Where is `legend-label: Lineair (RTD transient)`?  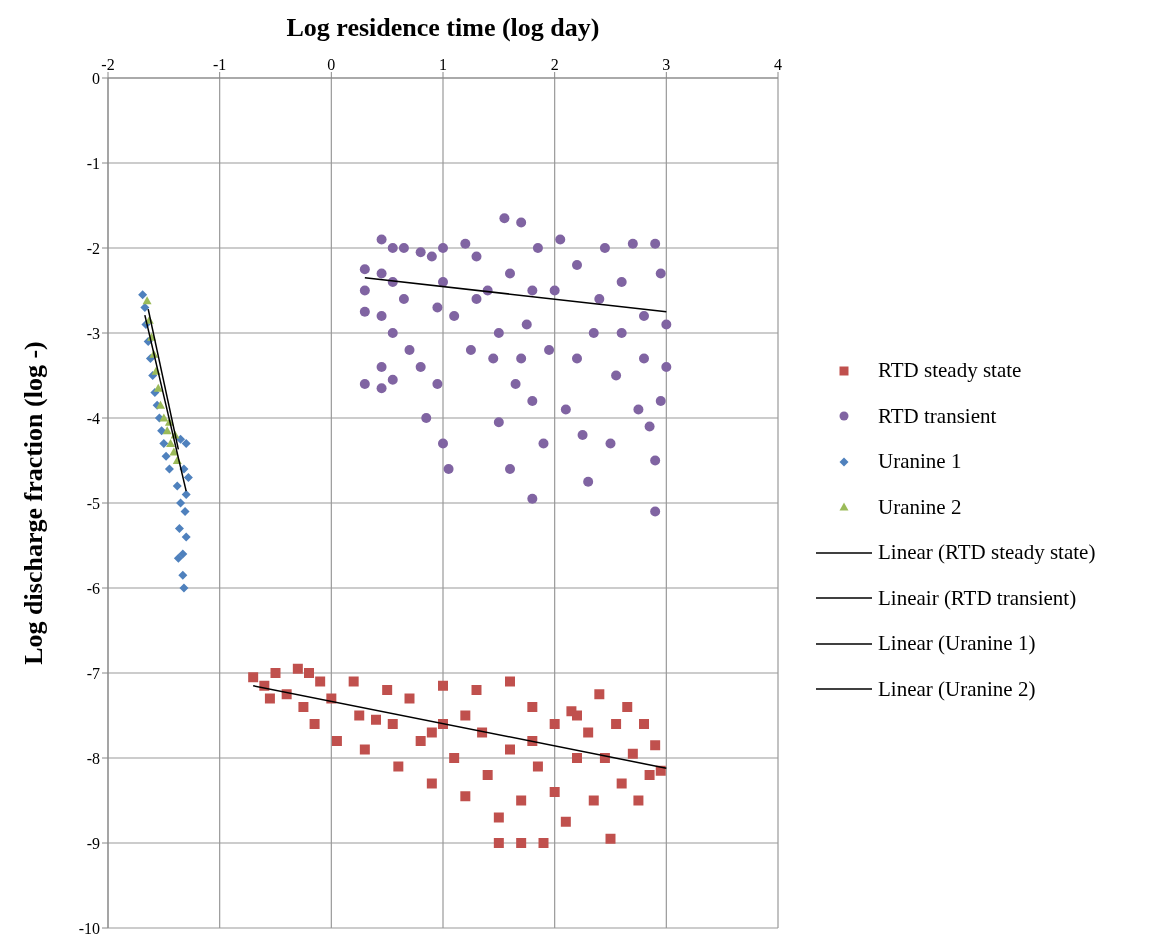
legend-label: Lineair (RTD transient) is located at coordinates (977, 598).